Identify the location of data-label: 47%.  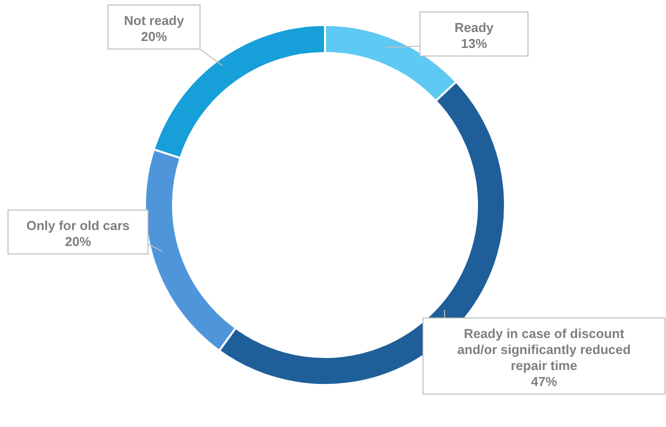
(544, 381).